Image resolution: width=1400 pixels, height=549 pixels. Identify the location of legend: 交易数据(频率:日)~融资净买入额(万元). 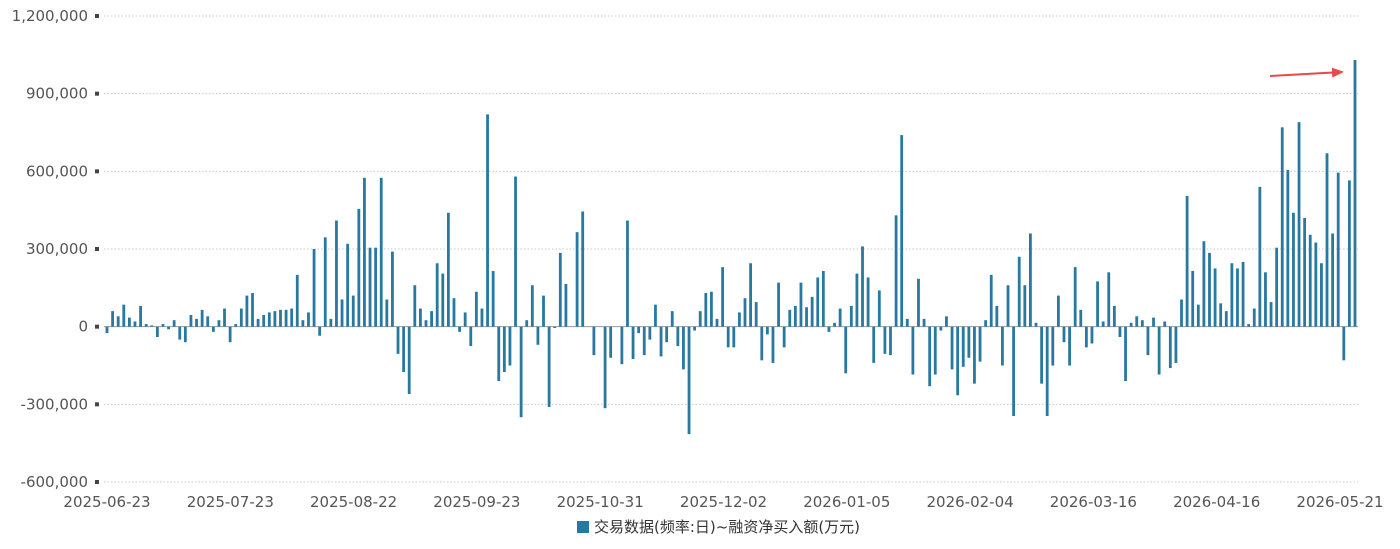
(718, 527).